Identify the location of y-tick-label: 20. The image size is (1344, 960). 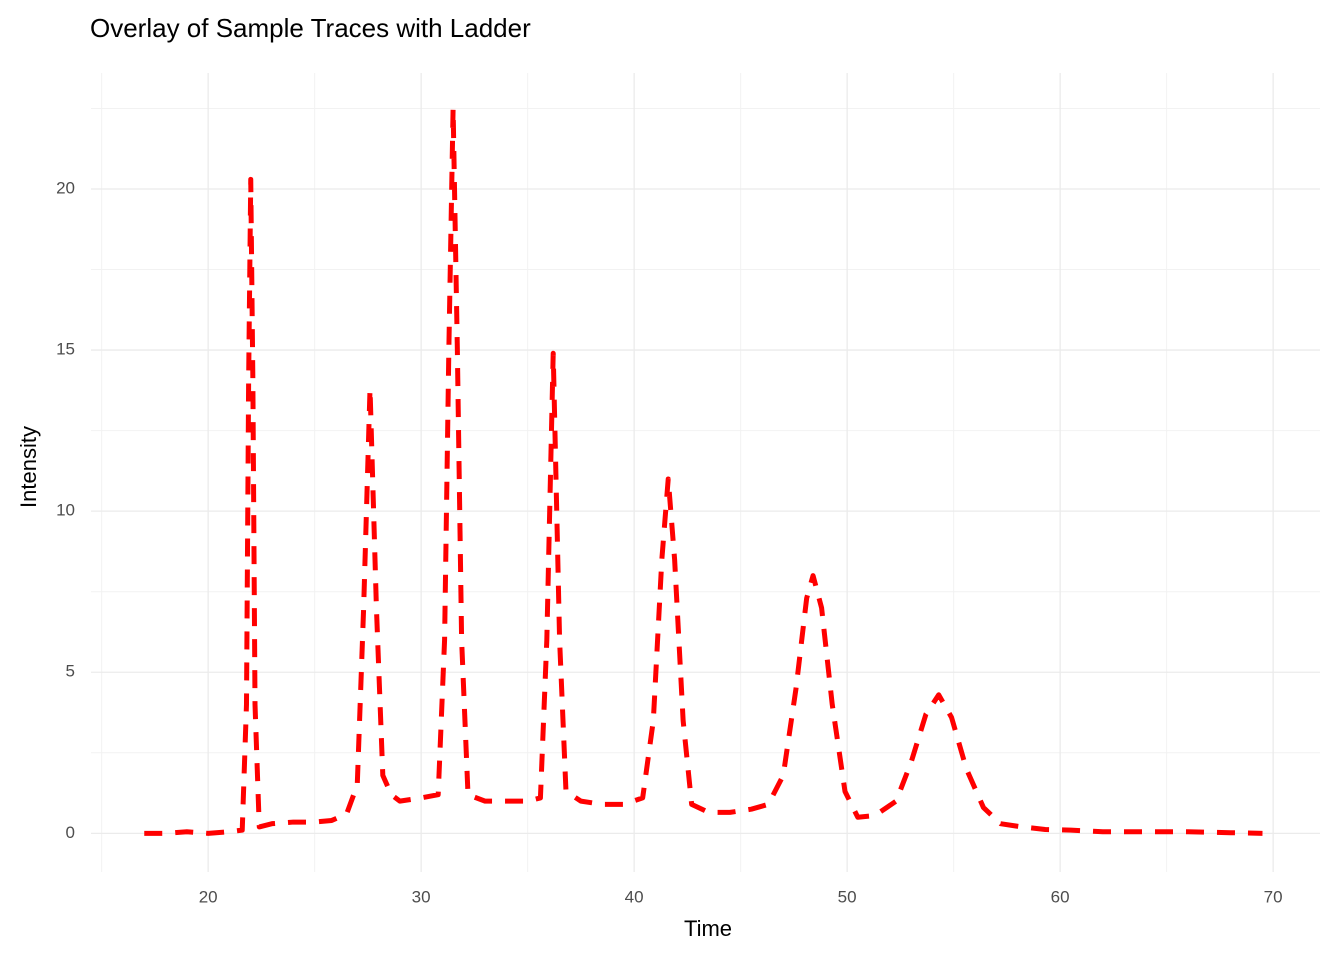
(65, 187).